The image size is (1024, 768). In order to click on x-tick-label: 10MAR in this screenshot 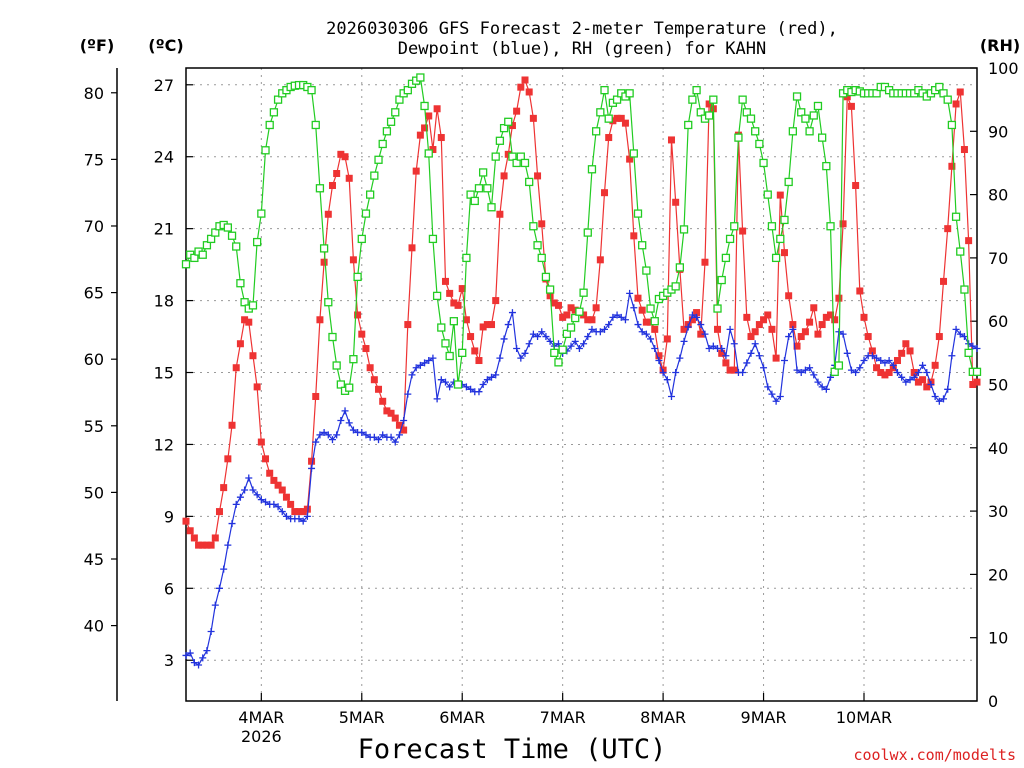, I will do `click(864, 717)`.